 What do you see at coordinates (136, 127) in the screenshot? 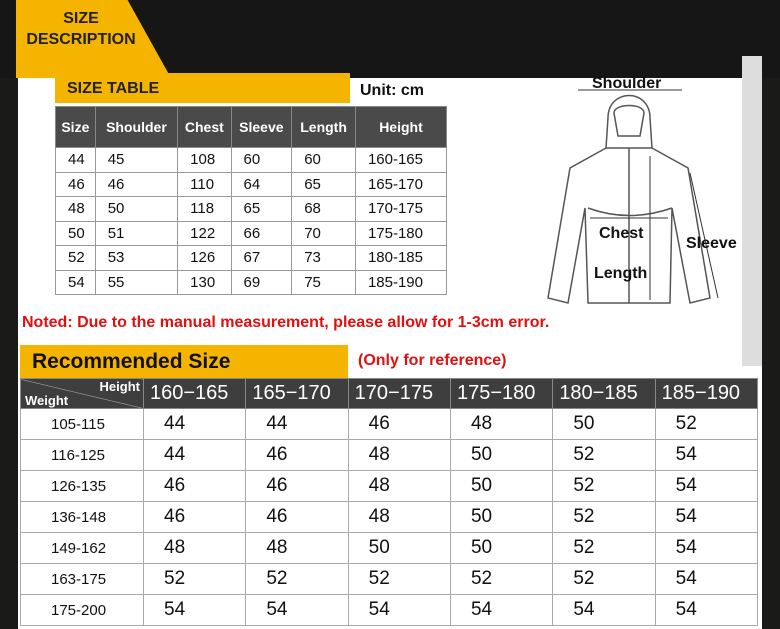
I see `column-header: Shoulder` at bounding box center [136, 127].